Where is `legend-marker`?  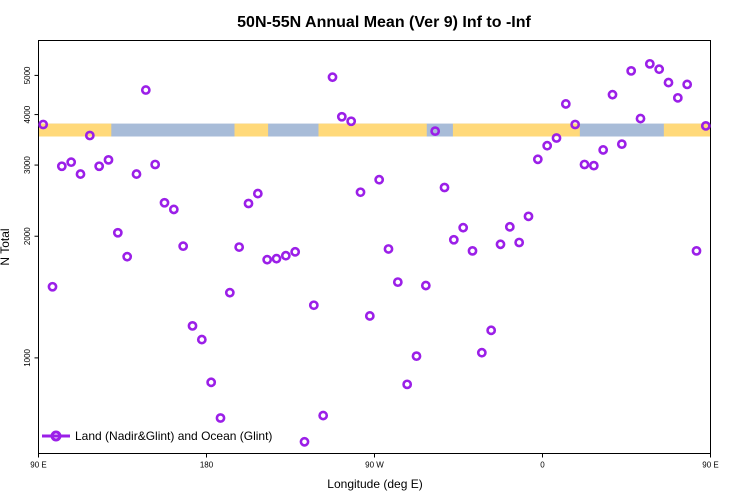 legend-marker is located at coordinates (56, 436).